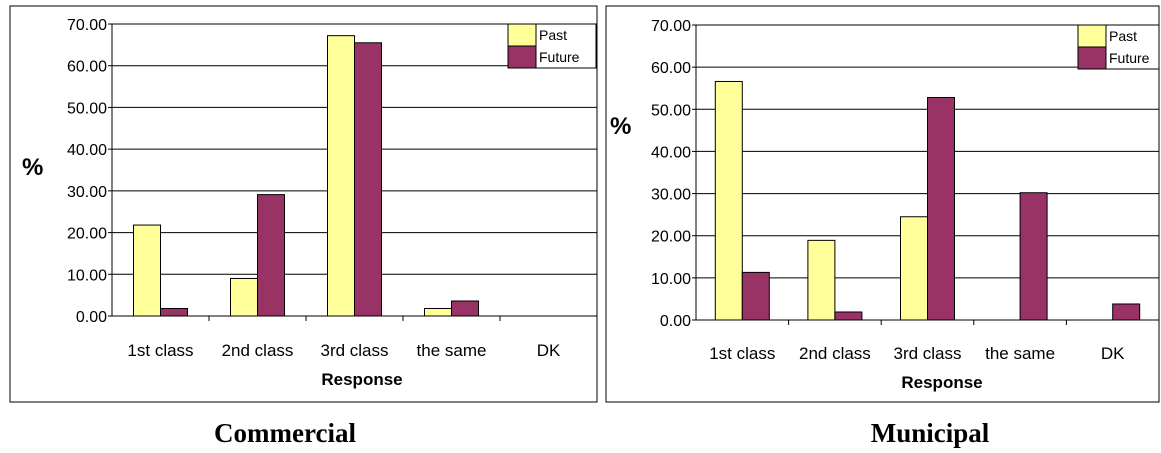 Image resolution: width=1161 pixels, height=453 pixels. I want to click on caption-municipal: Municipal, so click(930, 433).